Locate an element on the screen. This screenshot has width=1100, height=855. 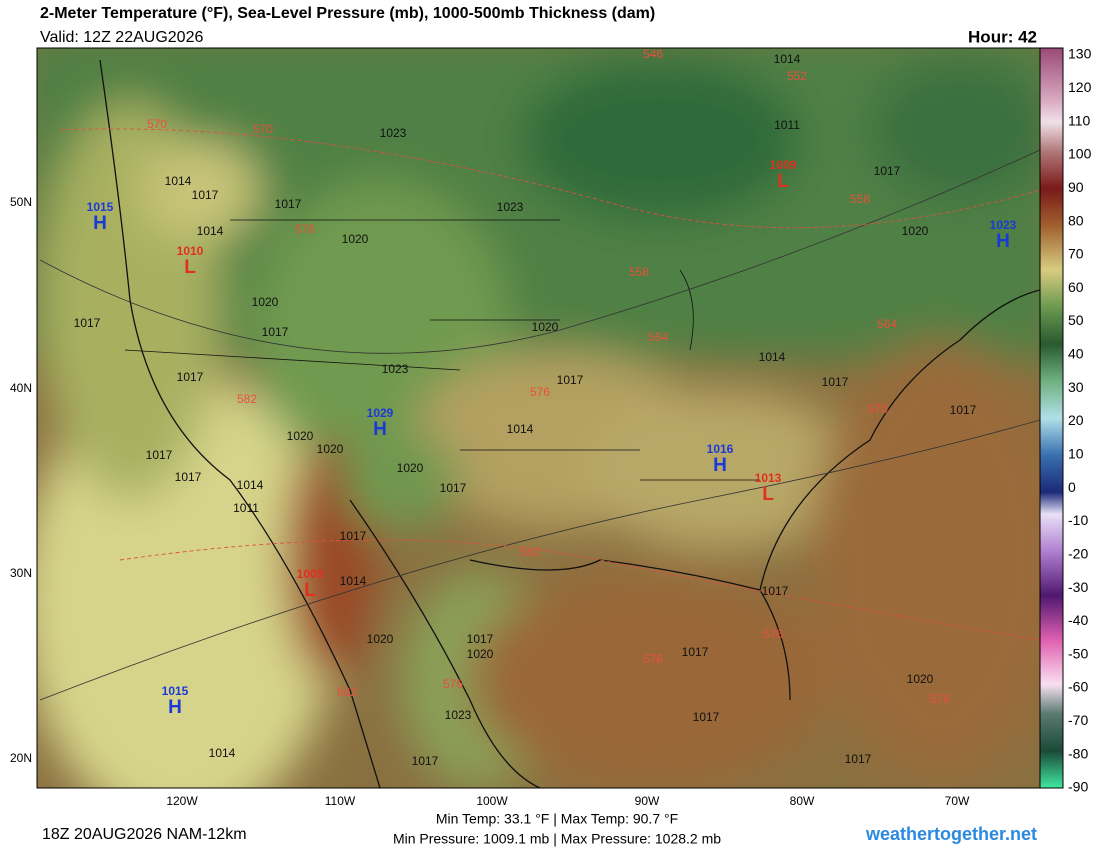
colorbar-label: -30 is located at coordinates (1078, 587).